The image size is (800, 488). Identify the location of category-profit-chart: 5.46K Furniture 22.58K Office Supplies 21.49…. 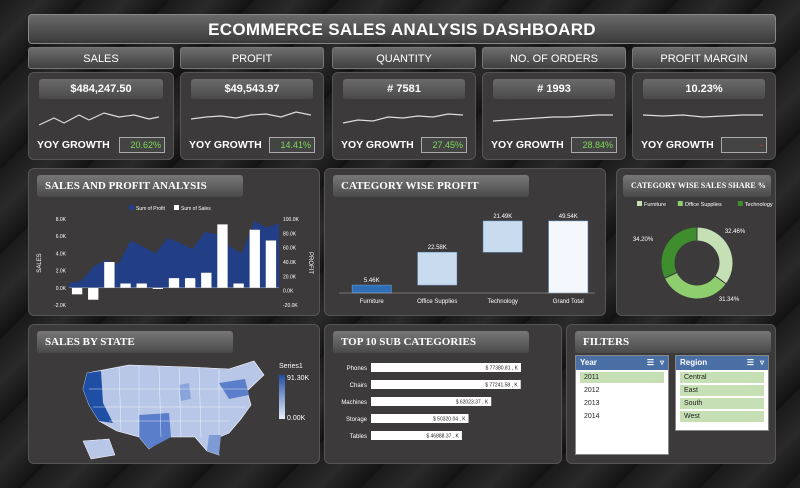
(467, 259).